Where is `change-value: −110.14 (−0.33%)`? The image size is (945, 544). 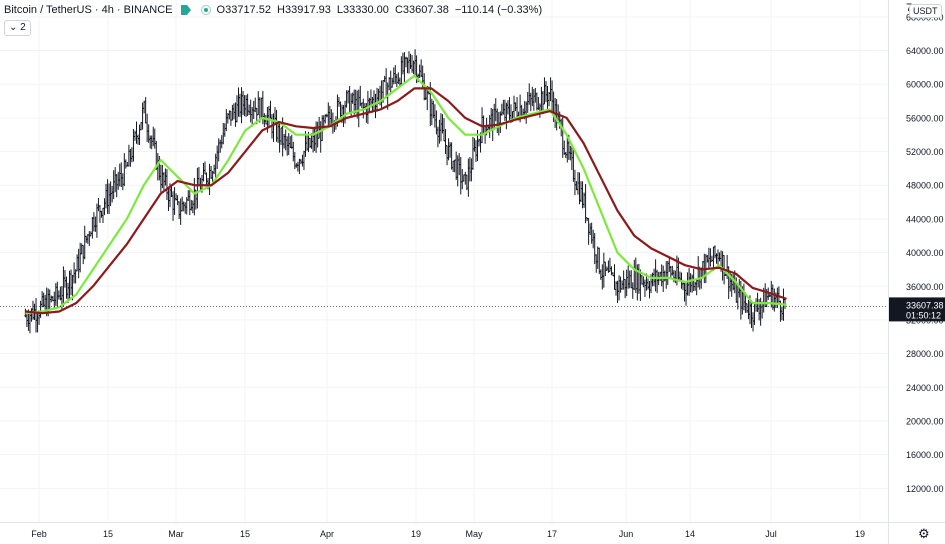 change-value: −110.14 (−0.33%) is located at coordinates (498, 10).